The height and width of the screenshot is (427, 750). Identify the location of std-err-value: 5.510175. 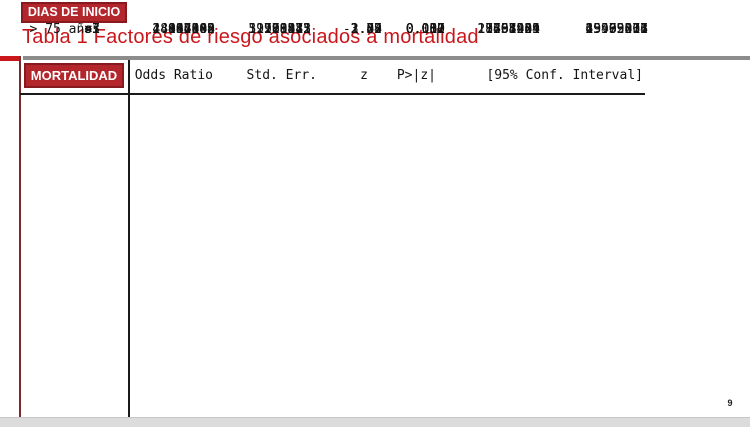
(279, 29).